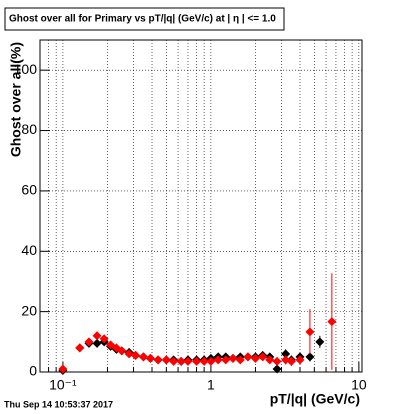 The image size is (400, 414). What do you see at coordinates (29, 129) in the screenshot?
I see `y-tick-label: 80` at bounding box center [29, 129].